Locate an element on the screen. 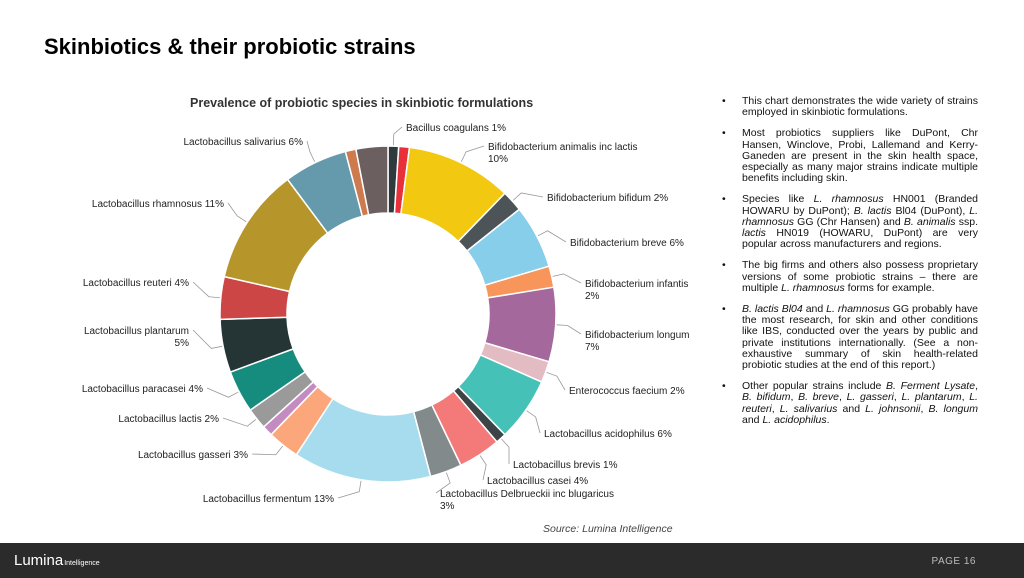 The width and height of the screenshot is (1024, 578). slice-label: Bifidobacterium breve 6% is located at coordinates (627, 243).